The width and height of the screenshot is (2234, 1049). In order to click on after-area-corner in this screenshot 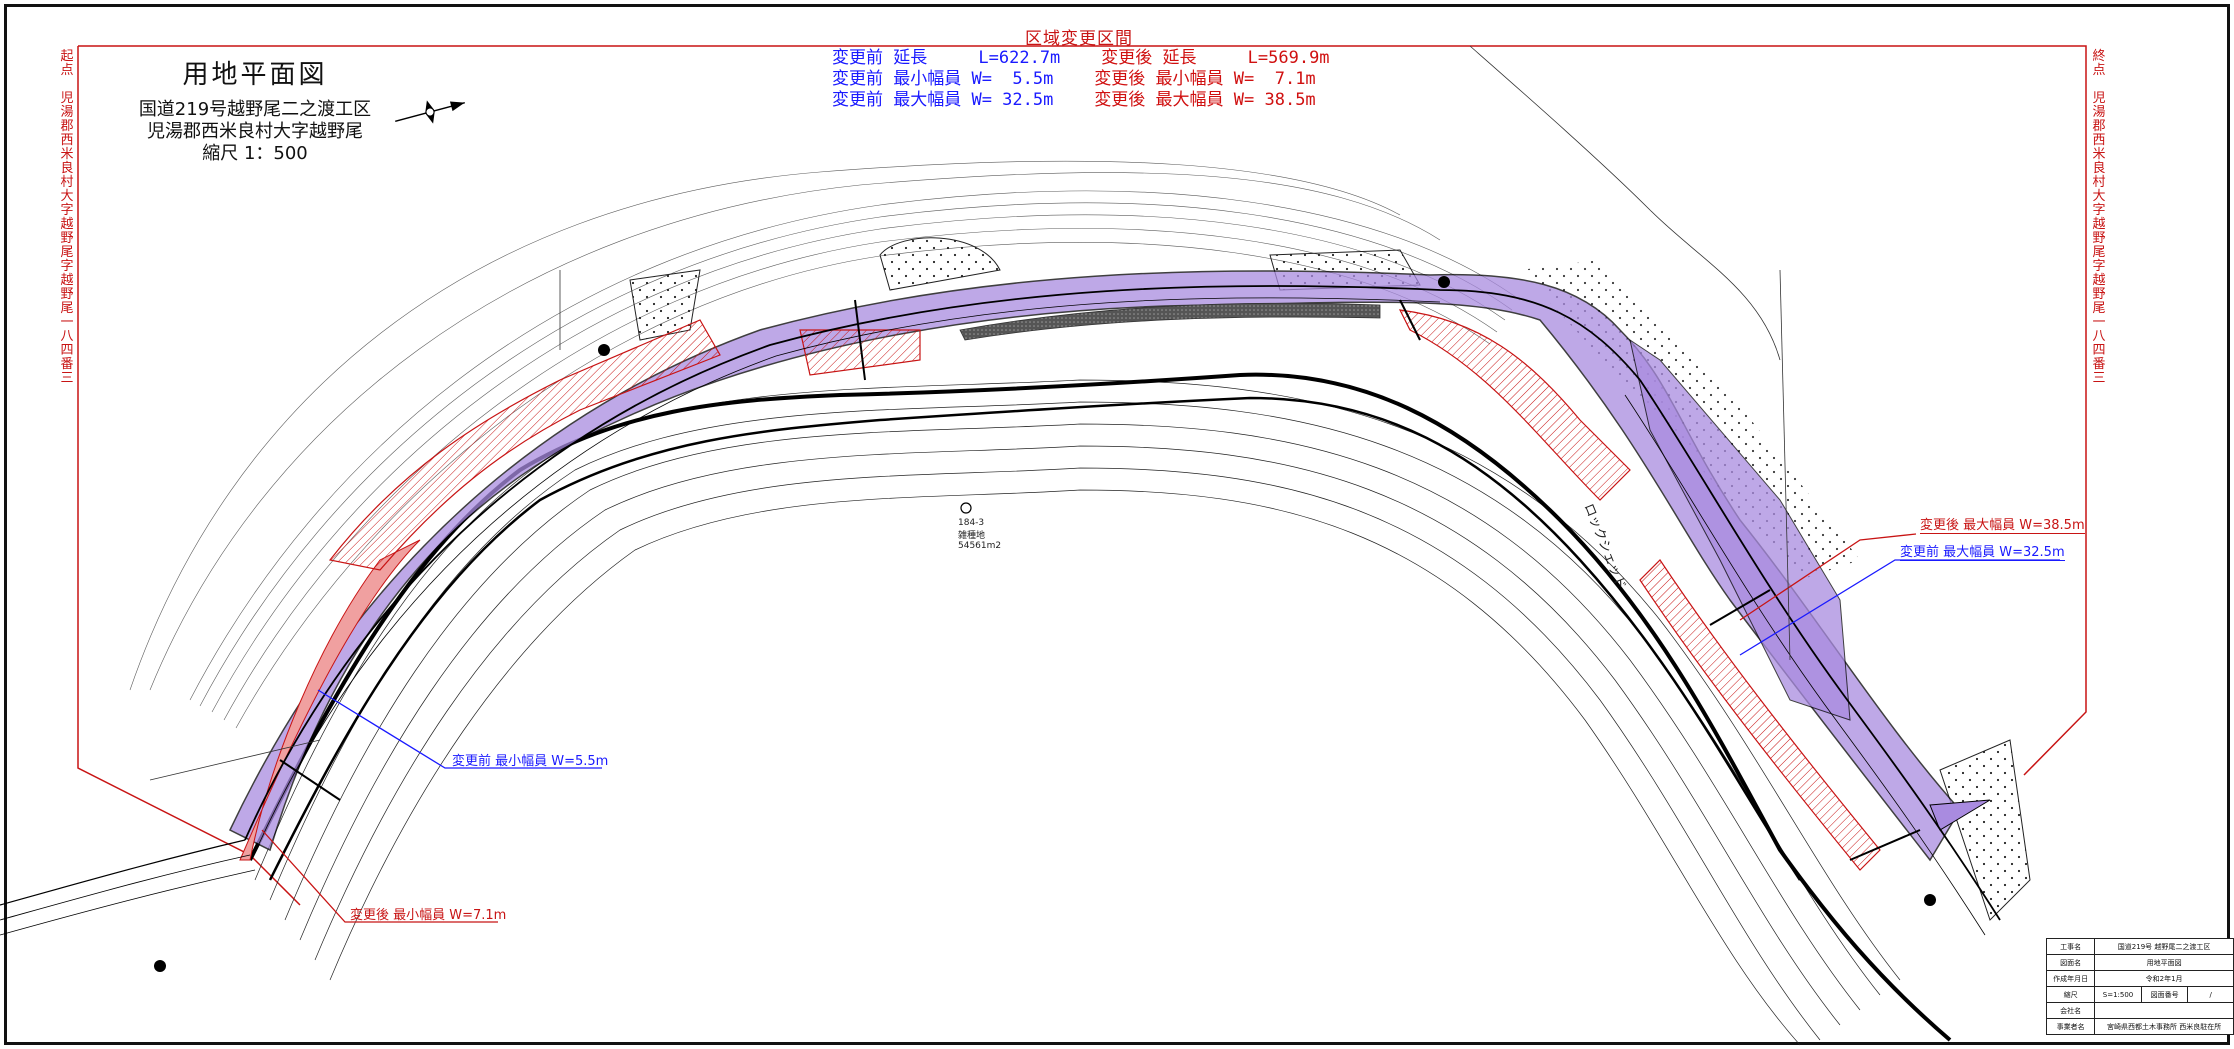, I will do `click(1960, 815)`.